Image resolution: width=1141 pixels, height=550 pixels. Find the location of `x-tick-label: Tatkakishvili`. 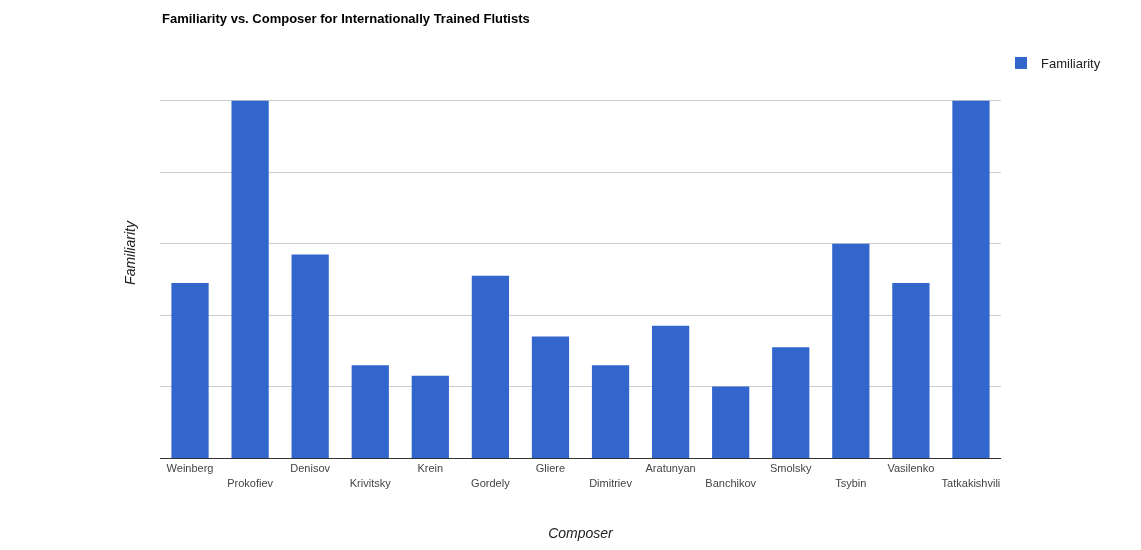

x-tick-label: Tatkakishvili is located at coordinates (971, 482).